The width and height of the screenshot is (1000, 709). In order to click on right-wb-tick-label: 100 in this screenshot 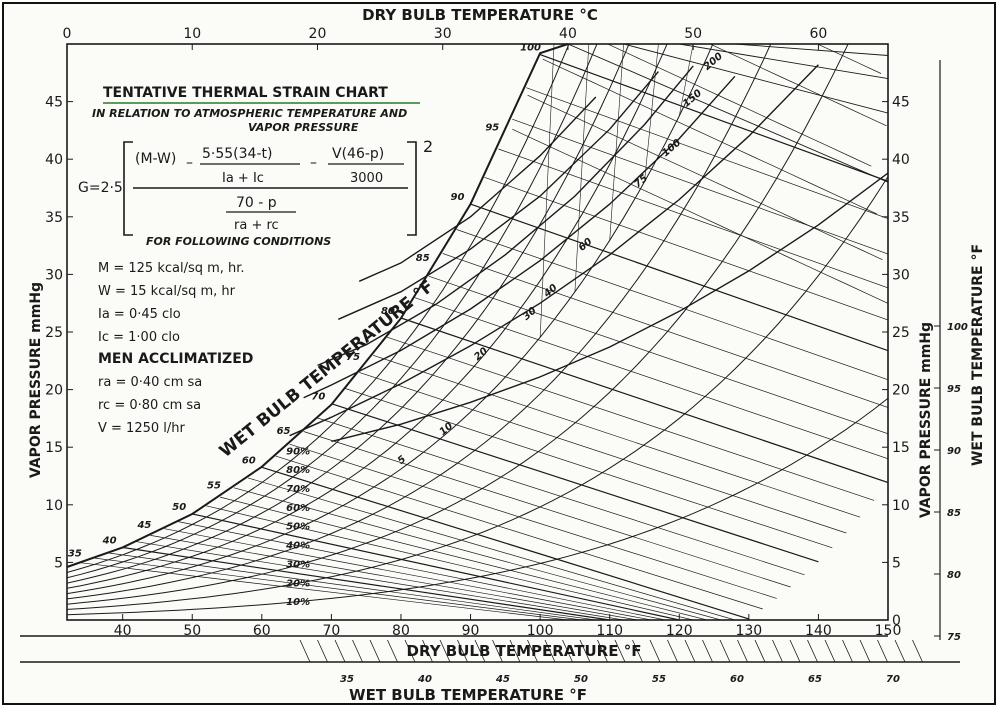, I will do `click(957, 327)`.